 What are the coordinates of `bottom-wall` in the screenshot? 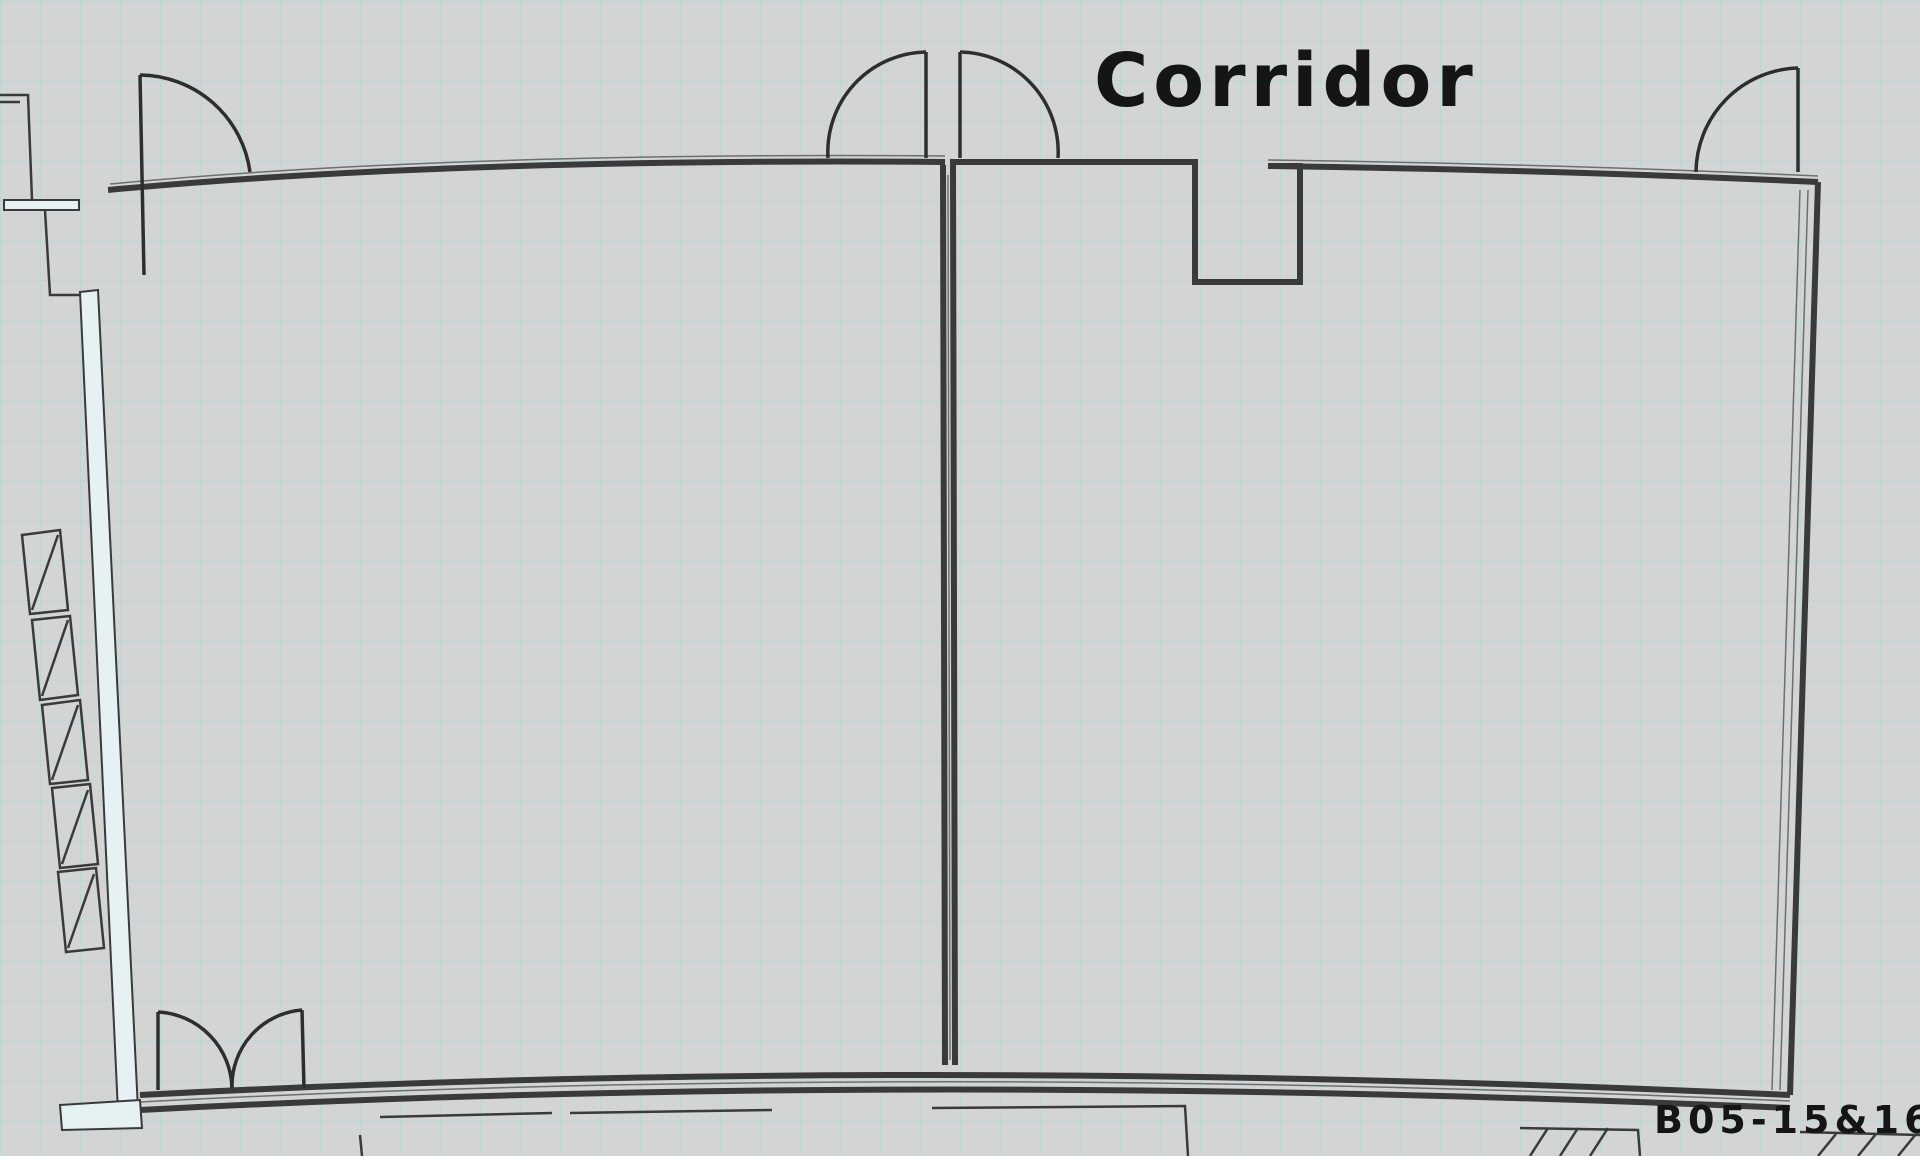 It's located at (965, 1092).